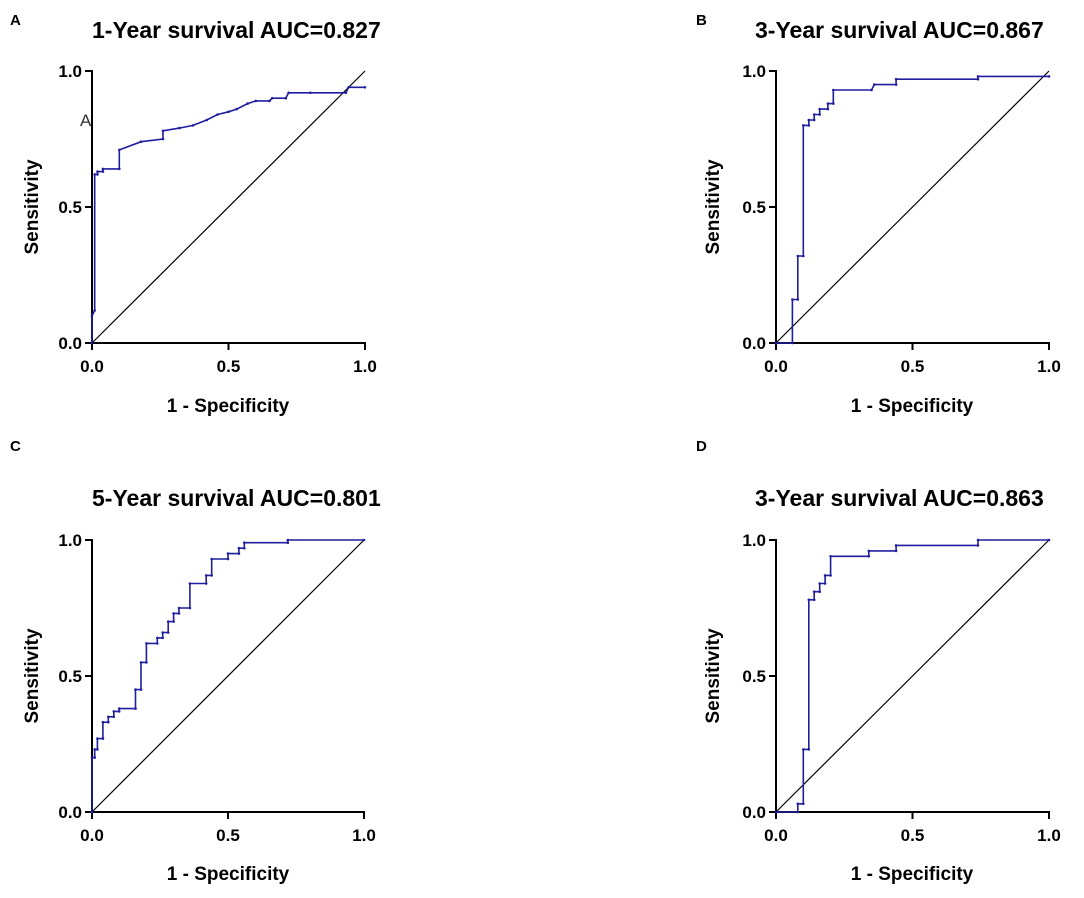 The width and height of the screenshot is (1084, 898). Describe the element at coordinates (236, 498) in the screenshot. I see `chart-title: 5-Year survival AUC=0.801` at that location.